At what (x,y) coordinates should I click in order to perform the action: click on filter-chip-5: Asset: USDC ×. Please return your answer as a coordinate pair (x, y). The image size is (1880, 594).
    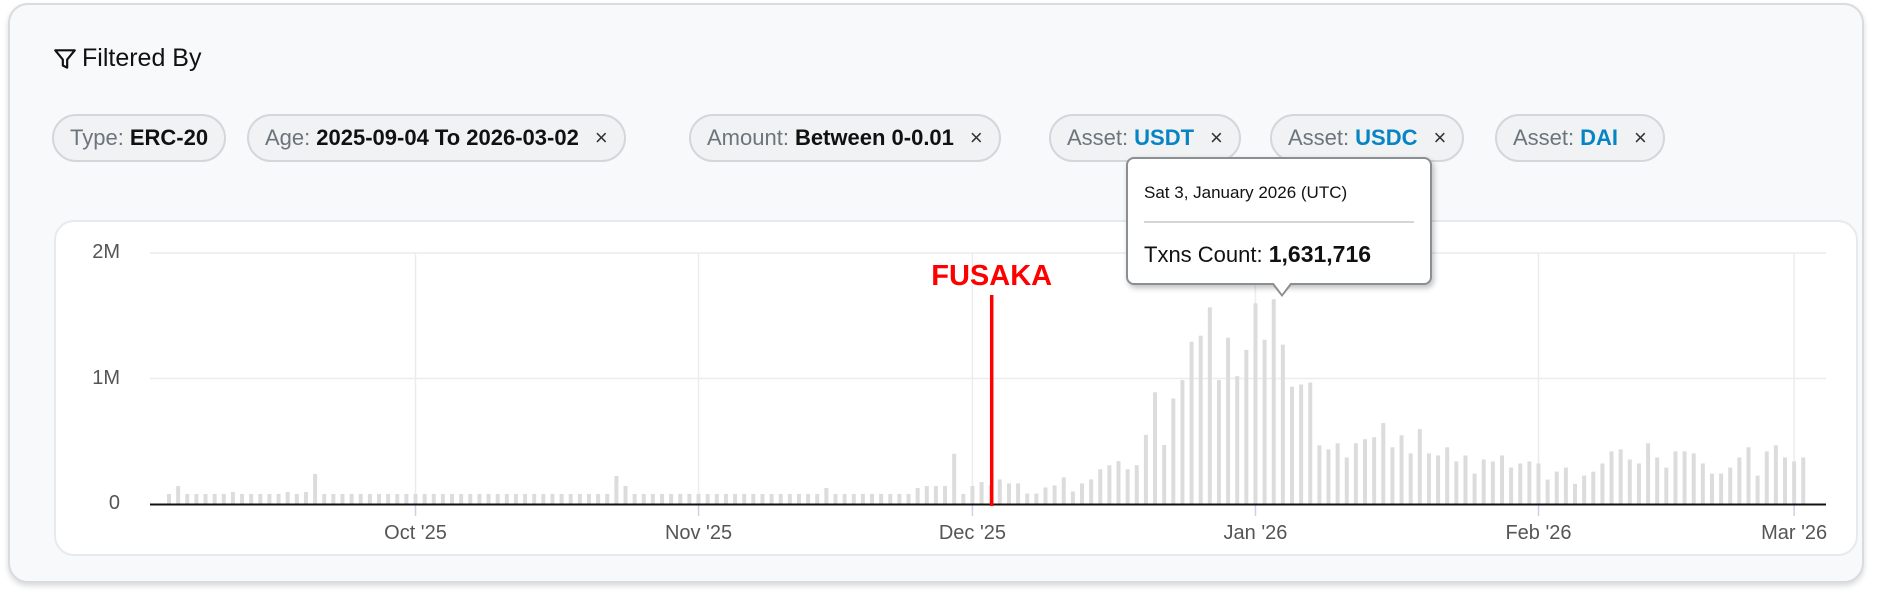
    Looking at the image, I should click on (1367, 138).